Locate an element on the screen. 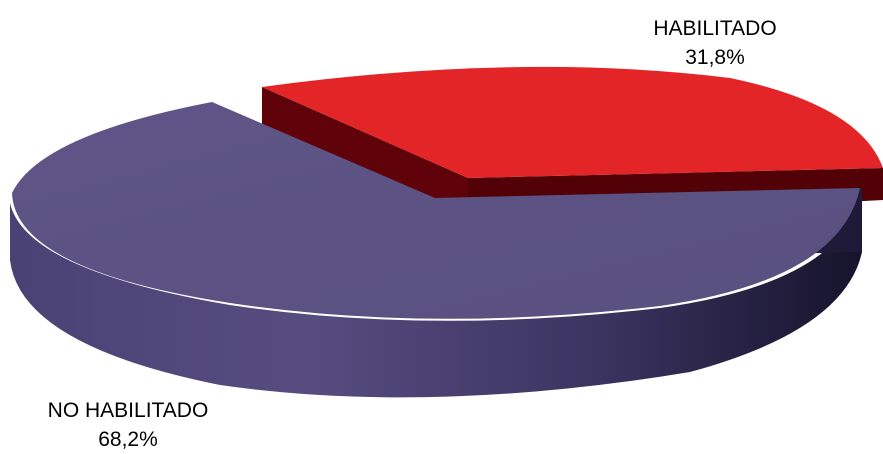  slice-value-habilitado: 31,8% is located at coordinates (715, 57).